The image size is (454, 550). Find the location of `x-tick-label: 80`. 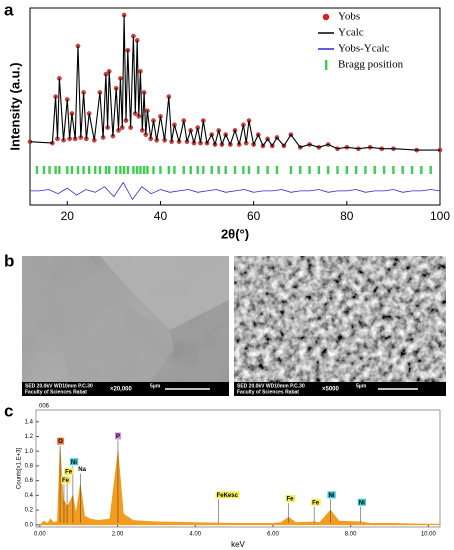

x-tick-label: 80 is located at coordinates (347, 216).